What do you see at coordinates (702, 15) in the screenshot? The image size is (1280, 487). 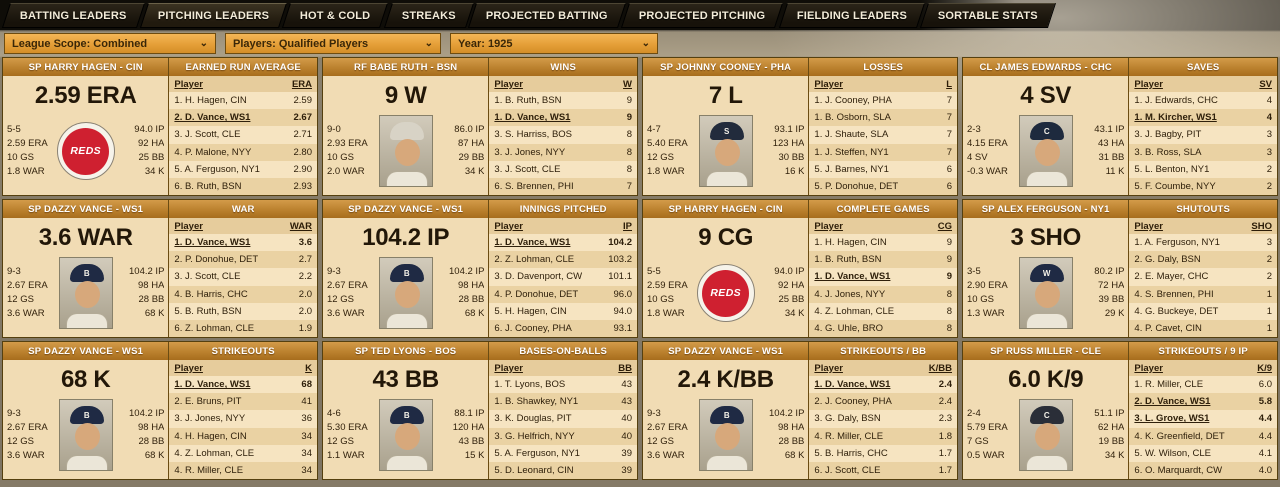 I see `nav-tab-projected-pitching: PROJECTED PITCHING` at bounding box center [702, 15].